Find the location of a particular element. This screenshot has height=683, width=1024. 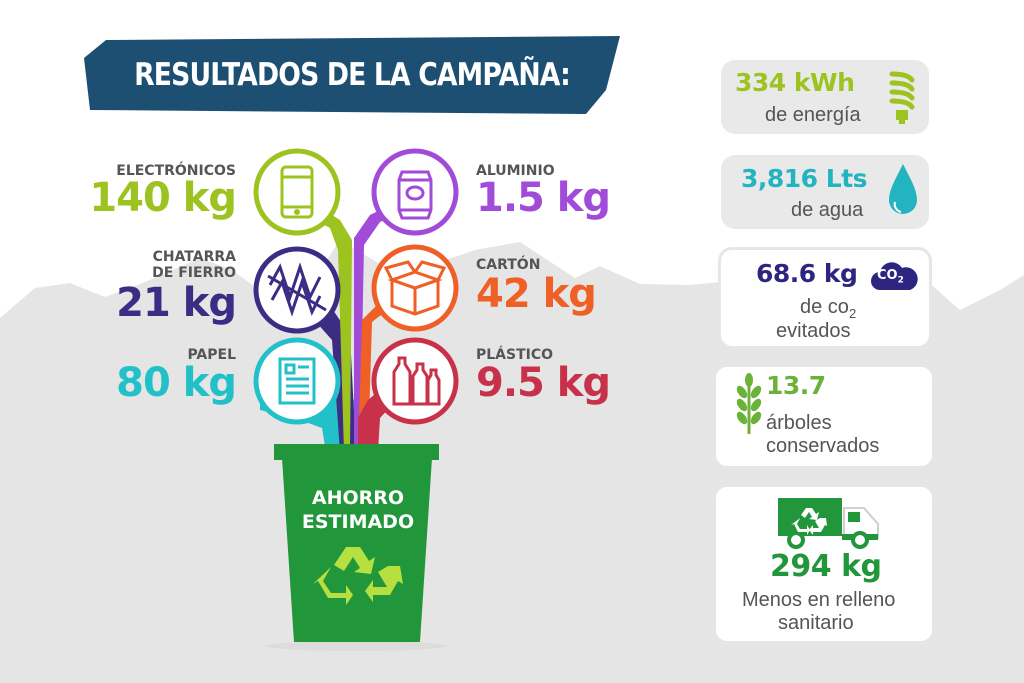

value-aluminio: 1.5 kg is located at coordinates (543, 198).